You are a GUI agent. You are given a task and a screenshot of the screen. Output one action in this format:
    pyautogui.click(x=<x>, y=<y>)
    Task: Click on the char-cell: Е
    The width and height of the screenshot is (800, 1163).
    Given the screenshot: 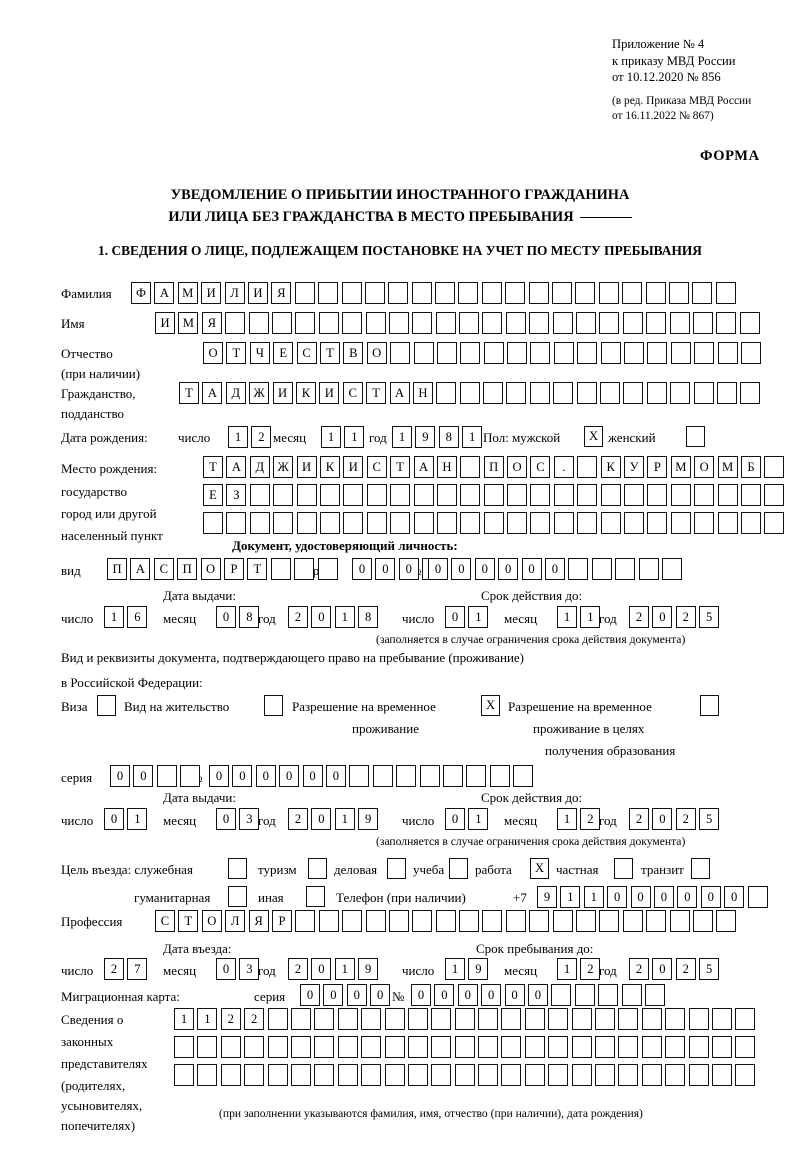 What is the action you would take?
    pyautogui.click(x=283, y=353)
    